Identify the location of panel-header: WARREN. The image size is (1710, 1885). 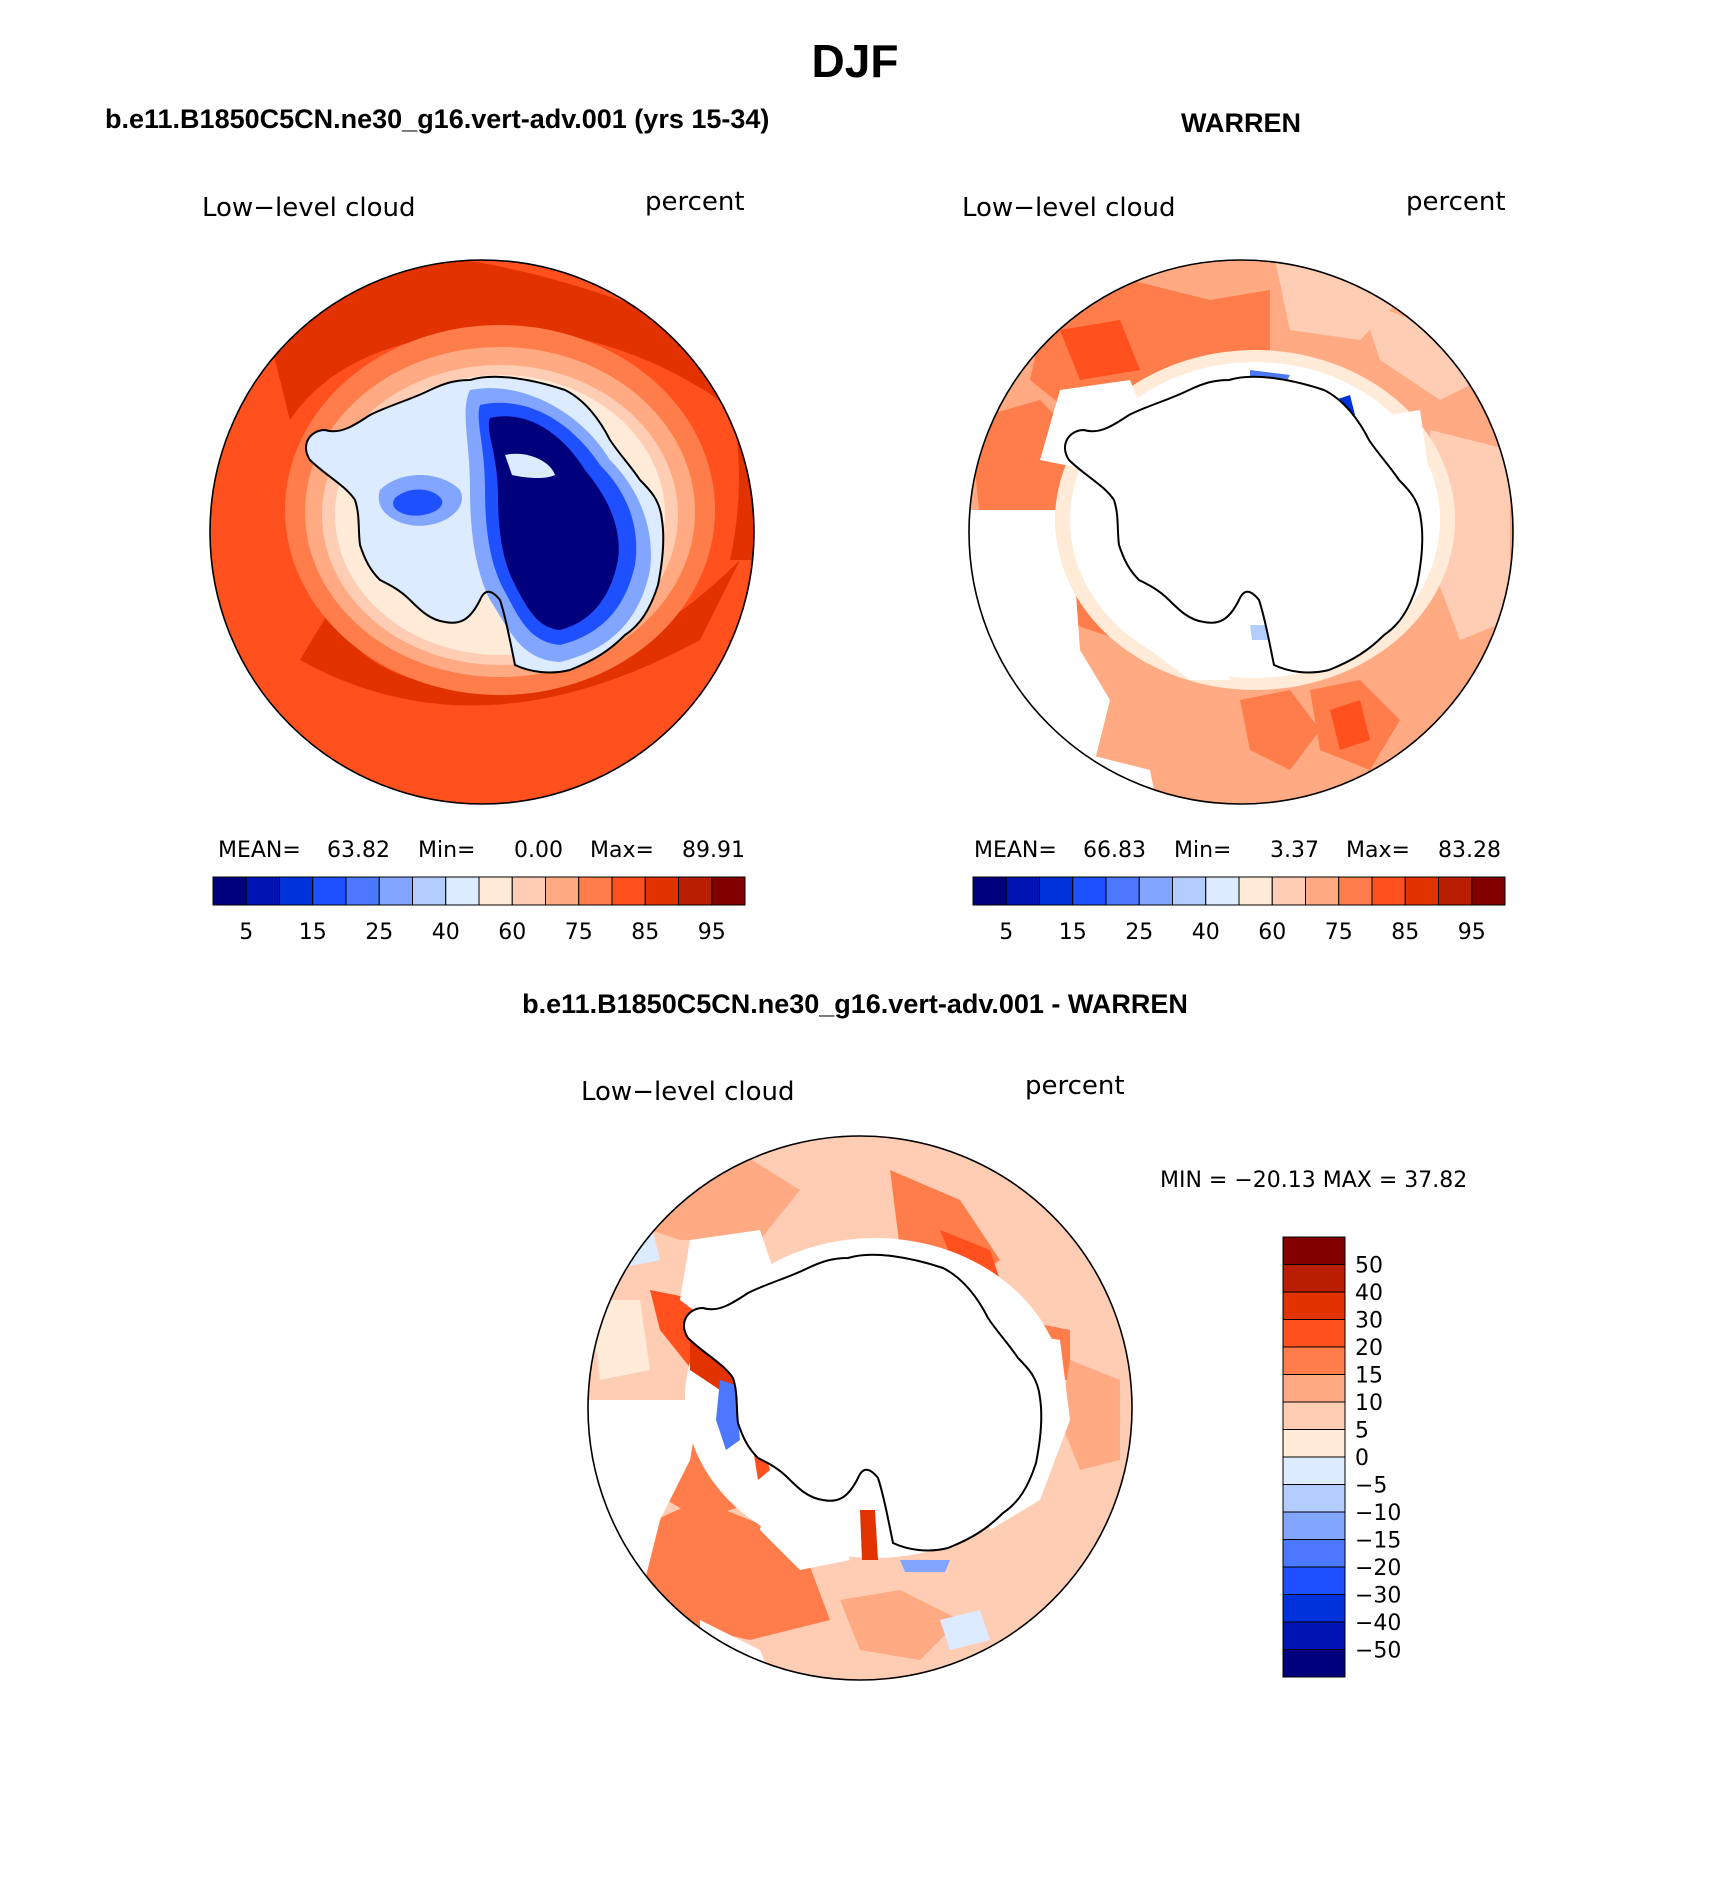
(1241, 123).